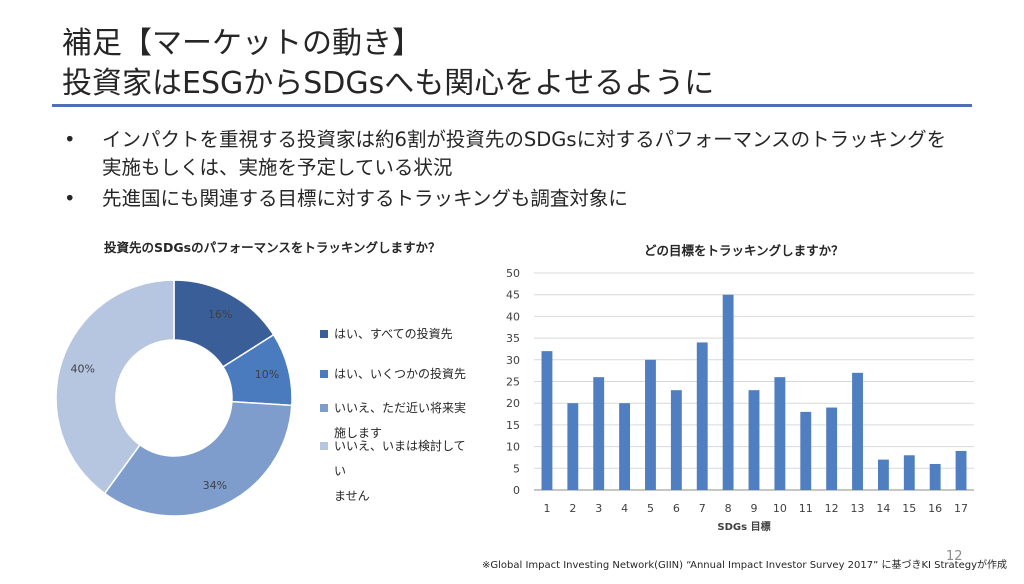 Image resolution: width=1024 pixels, height=584 pixels. I want to click on x-tick-label: 16, so click(935, 508).